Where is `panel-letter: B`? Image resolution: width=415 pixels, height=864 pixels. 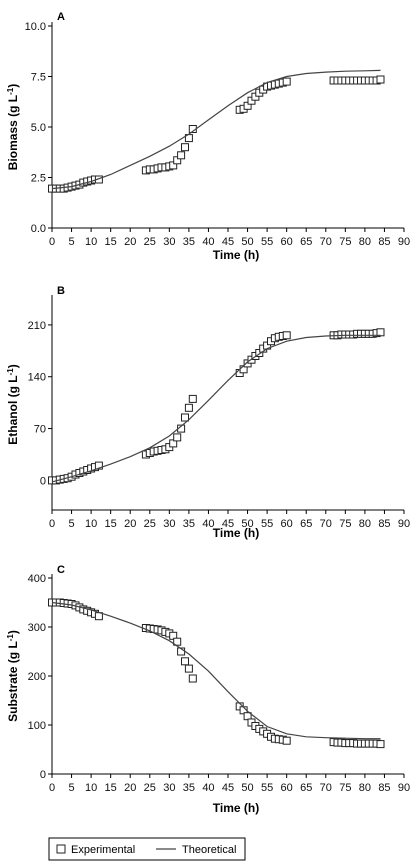 panel-letter: B is located at coordinates (61, 291).